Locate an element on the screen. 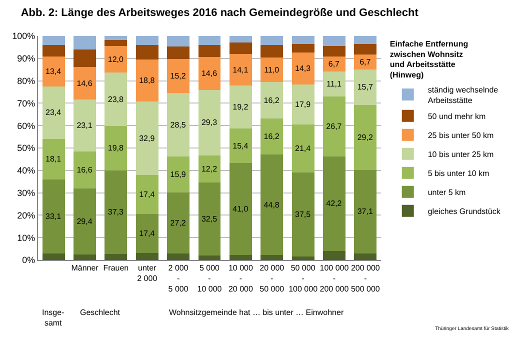 The width and height of the screenshot is (521, 338). data-label: 15,4 is located at coordinates (240, 145).